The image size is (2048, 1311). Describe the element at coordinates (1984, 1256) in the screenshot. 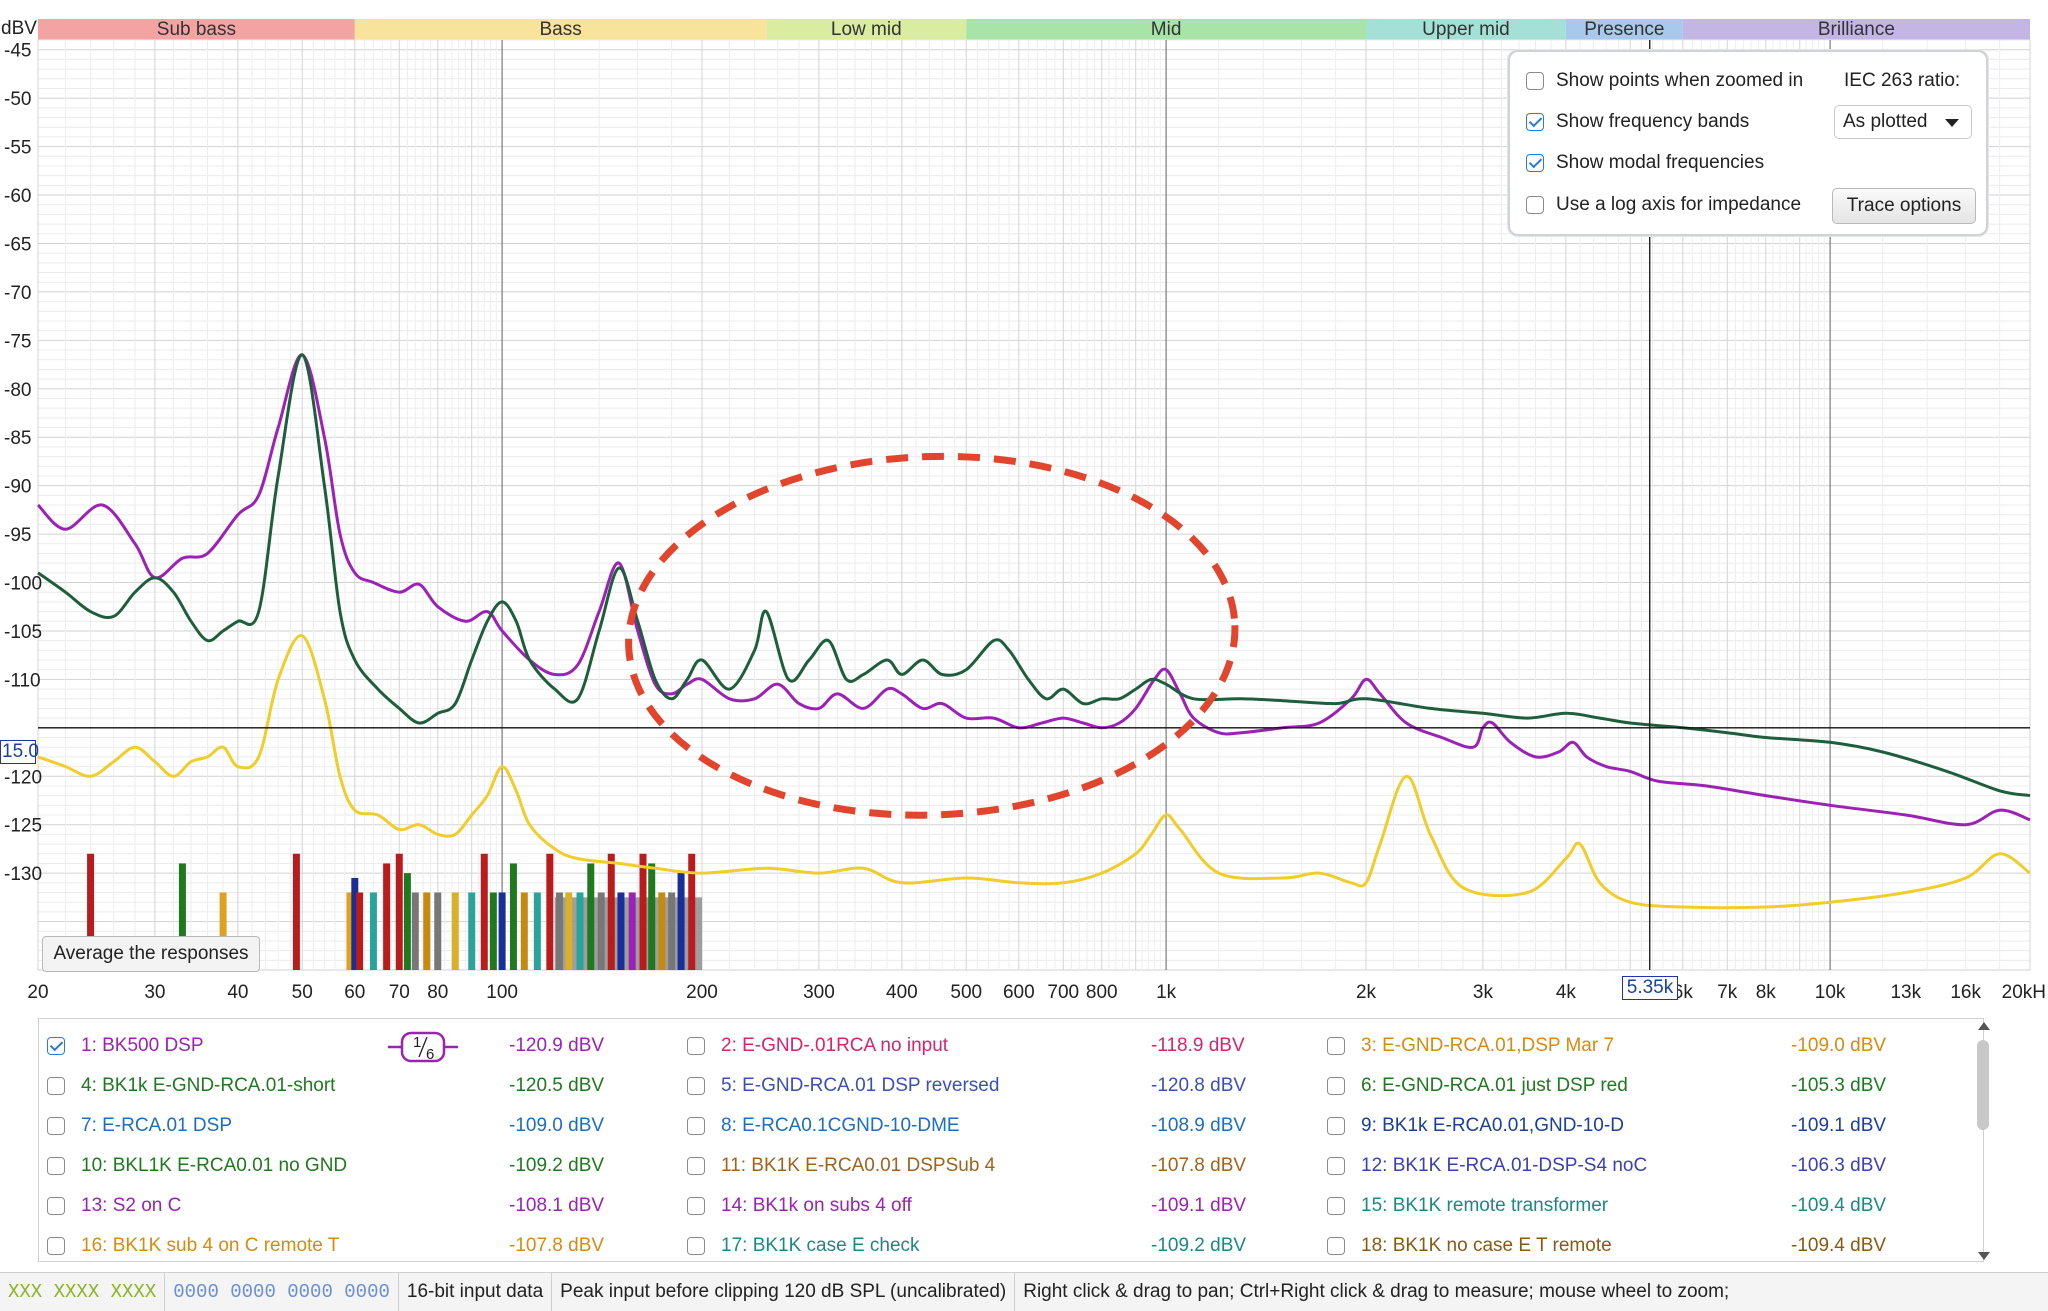

I see `scroll-down-icon` at that location.